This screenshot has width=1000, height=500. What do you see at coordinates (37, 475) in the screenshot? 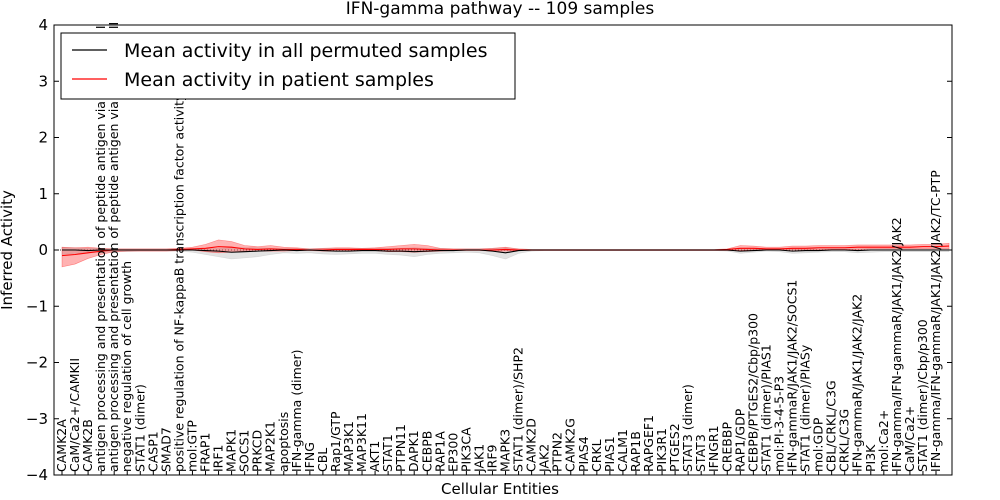
I see `y-tick-label: −4` at bounding box center [37, 475].